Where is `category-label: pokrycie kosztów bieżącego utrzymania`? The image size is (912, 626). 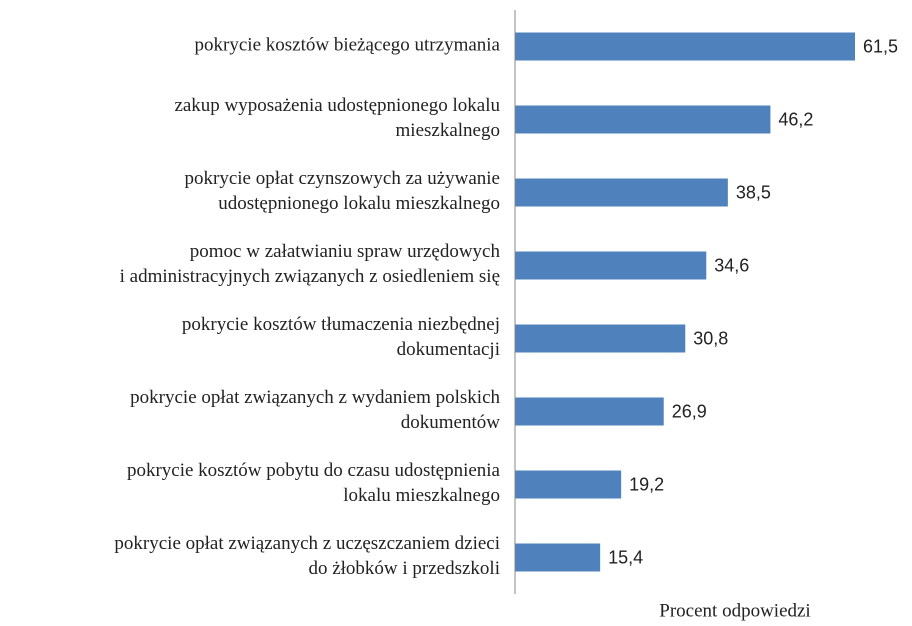
category-label: pokrycie kosztów bieżącego utrzymania is located at coordinates (348, 45).